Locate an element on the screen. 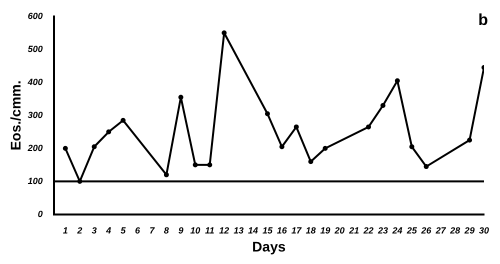 The width and height of the screenshot is (500, 264). x-tick-label: 25 is located at coordinates (412, 230).